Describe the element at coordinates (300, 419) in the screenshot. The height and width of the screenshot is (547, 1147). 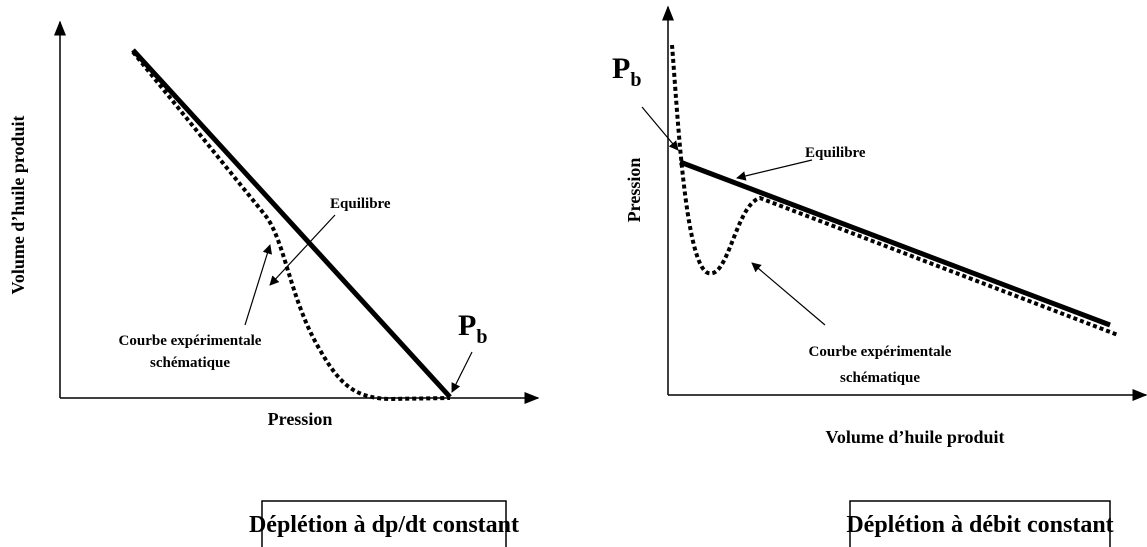
I see `x-axis-label: Pression` at that location.